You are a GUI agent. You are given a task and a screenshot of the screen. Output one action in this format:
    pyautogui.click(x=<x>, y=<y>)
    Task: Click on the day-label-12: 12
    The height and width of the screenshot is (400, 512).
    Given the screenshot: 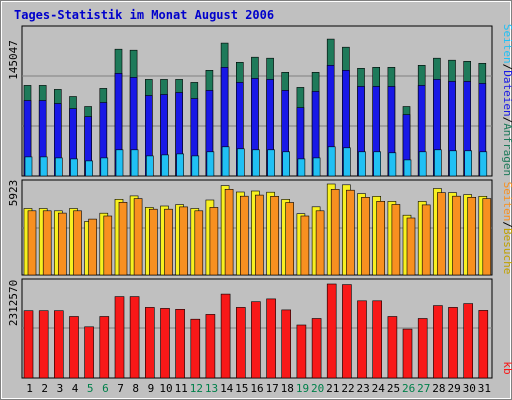 What is the action you would take?
    pyautogui.click(x=196, y=388)
    